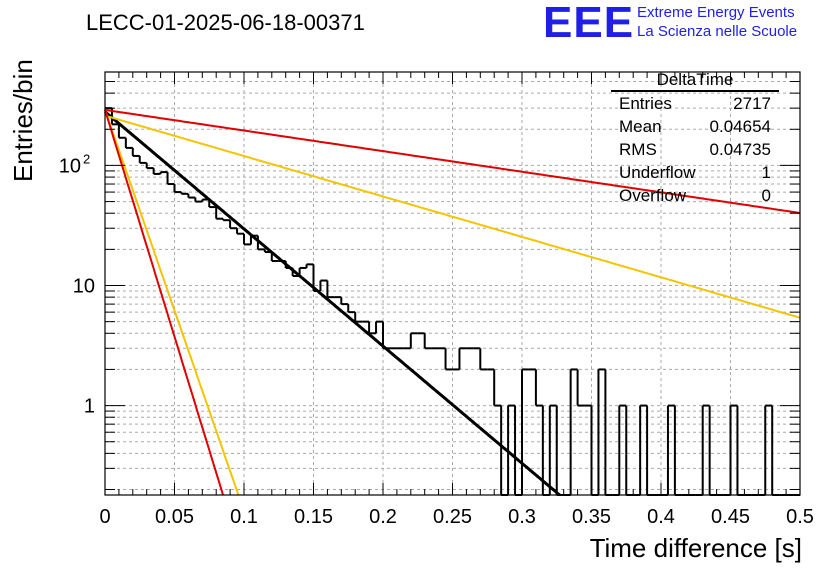 The height and width of the screenshot is (572, 836). What do you see at coordinates (104, 517) in the screenshot?
I see `x-tick-label: 0` at bounding box center [104, 517].